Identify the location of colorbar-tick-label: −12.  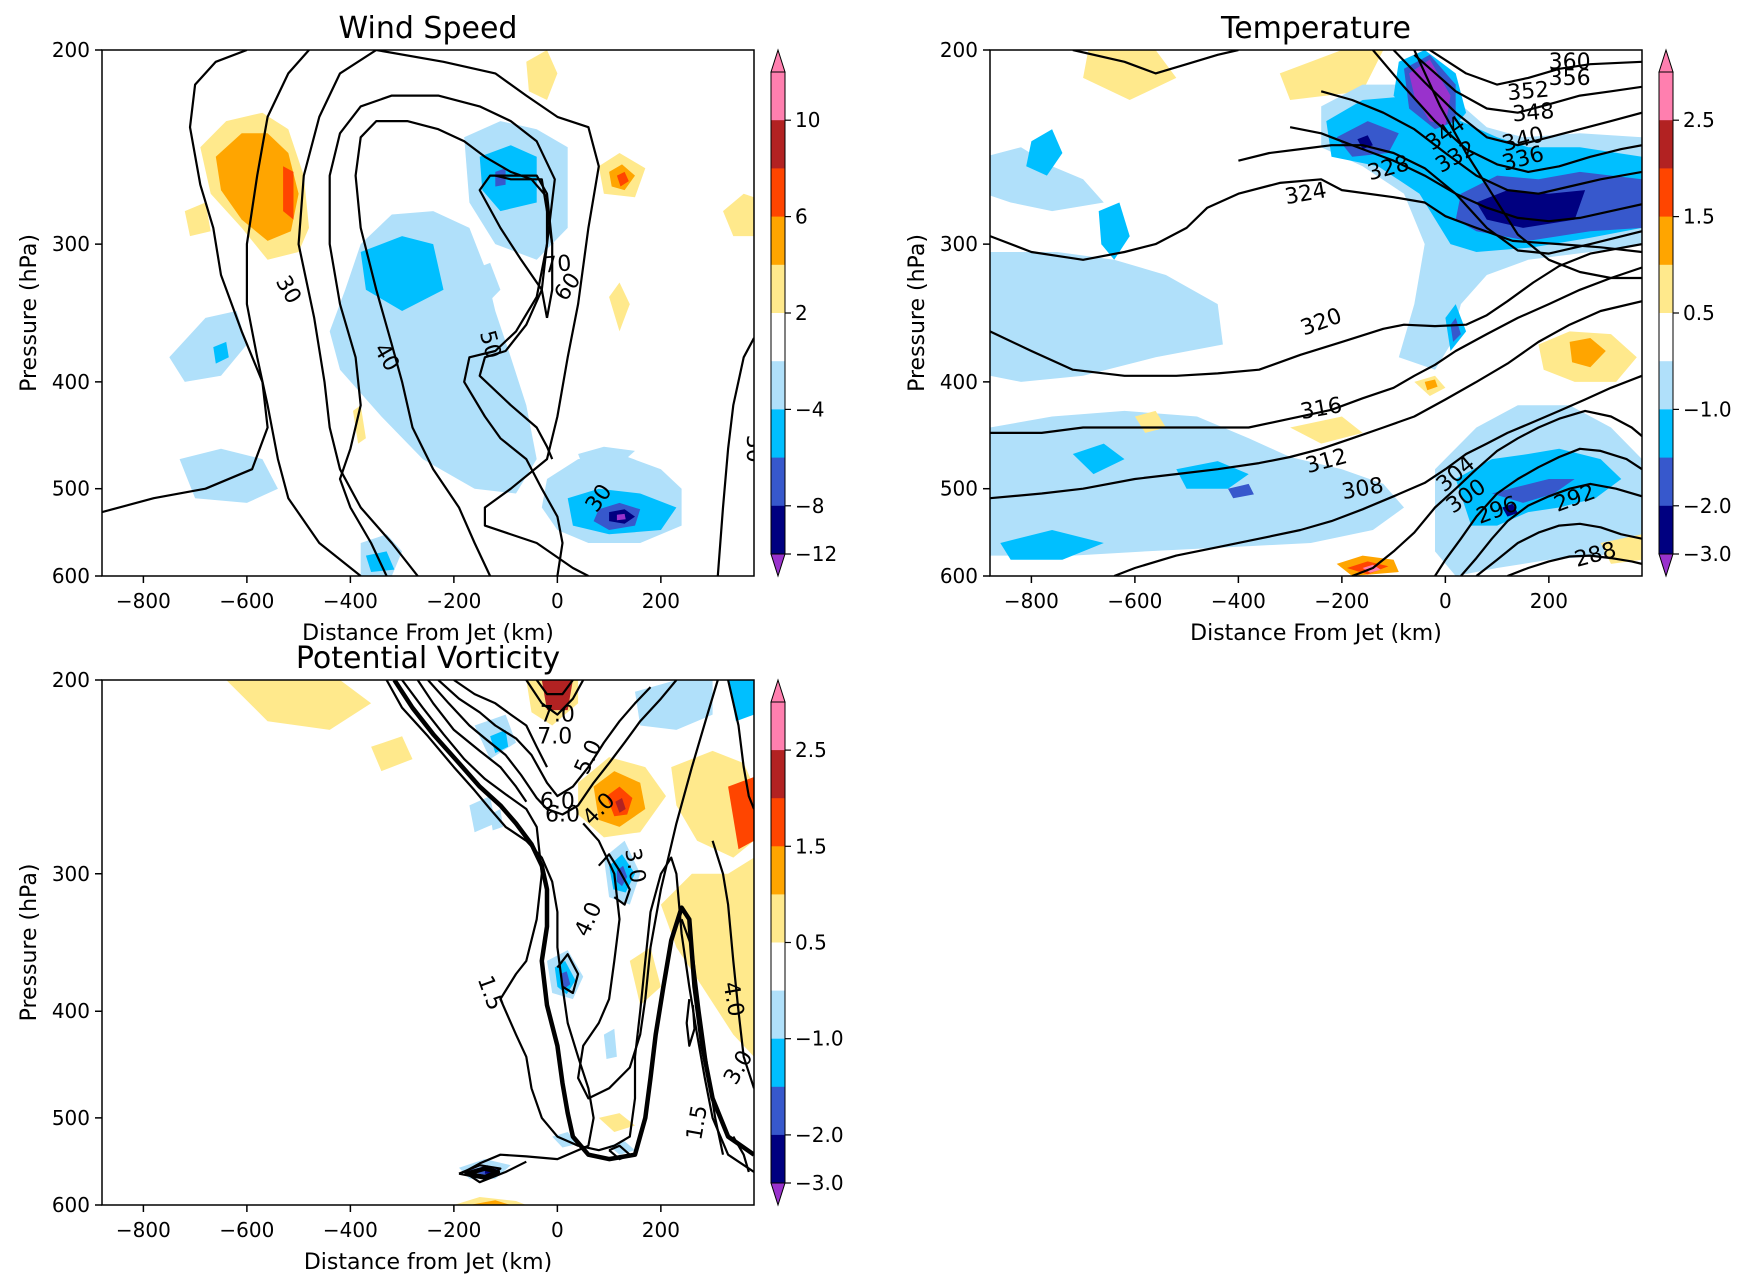
(816, 554).